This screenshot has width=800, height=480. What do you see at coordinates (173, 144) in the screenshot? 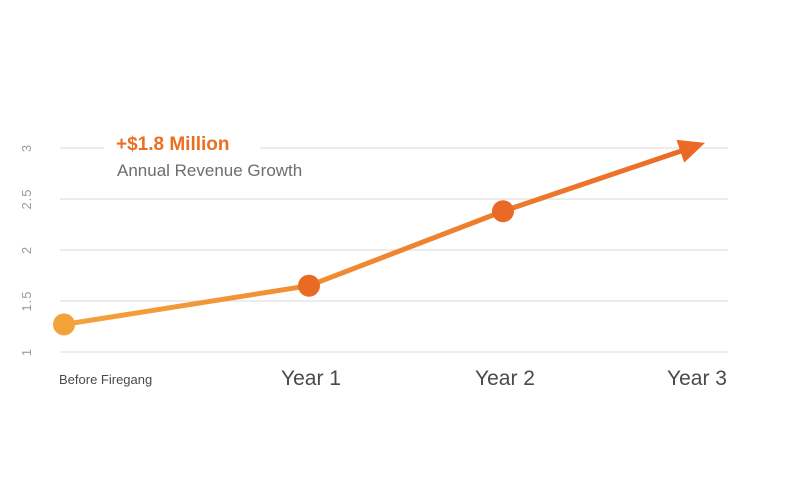
I see `annotation-headline: +$1.8 Million` at bounding box center [173, 144].